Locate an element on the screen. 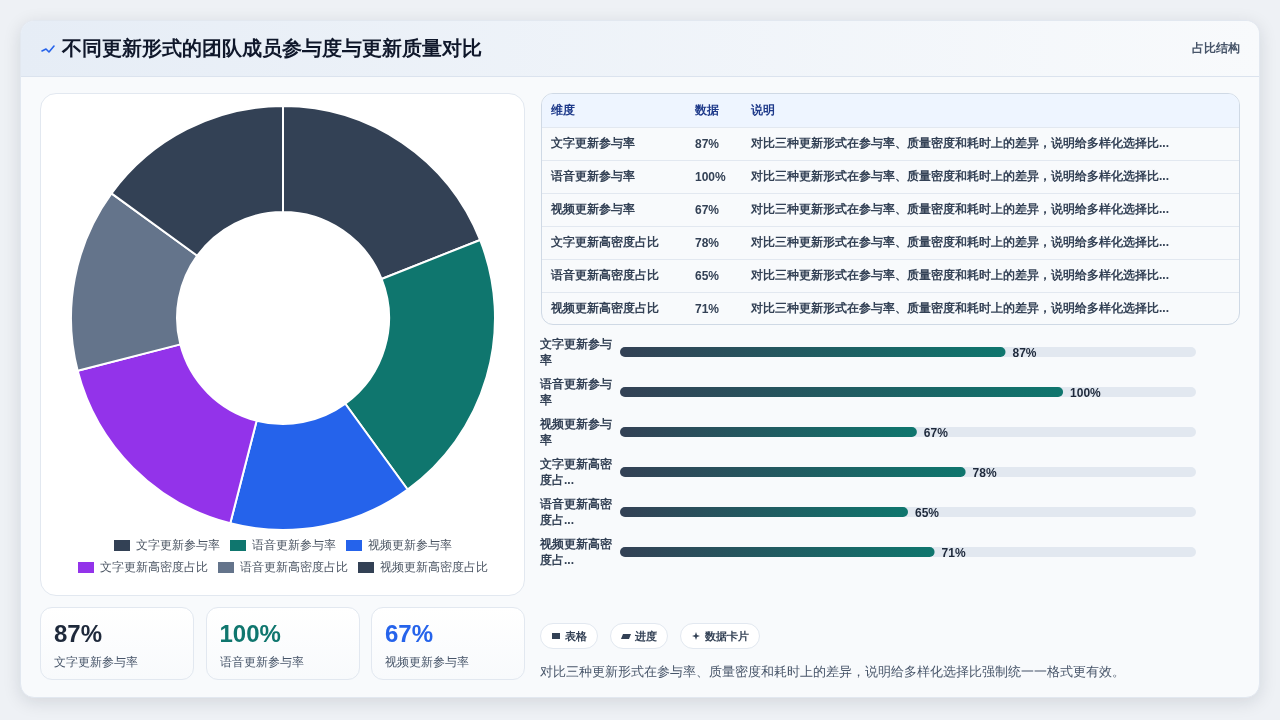 The height and width of the screenshot is (720, 1280). category-label: 维度 is located at coordinates (614, 110).